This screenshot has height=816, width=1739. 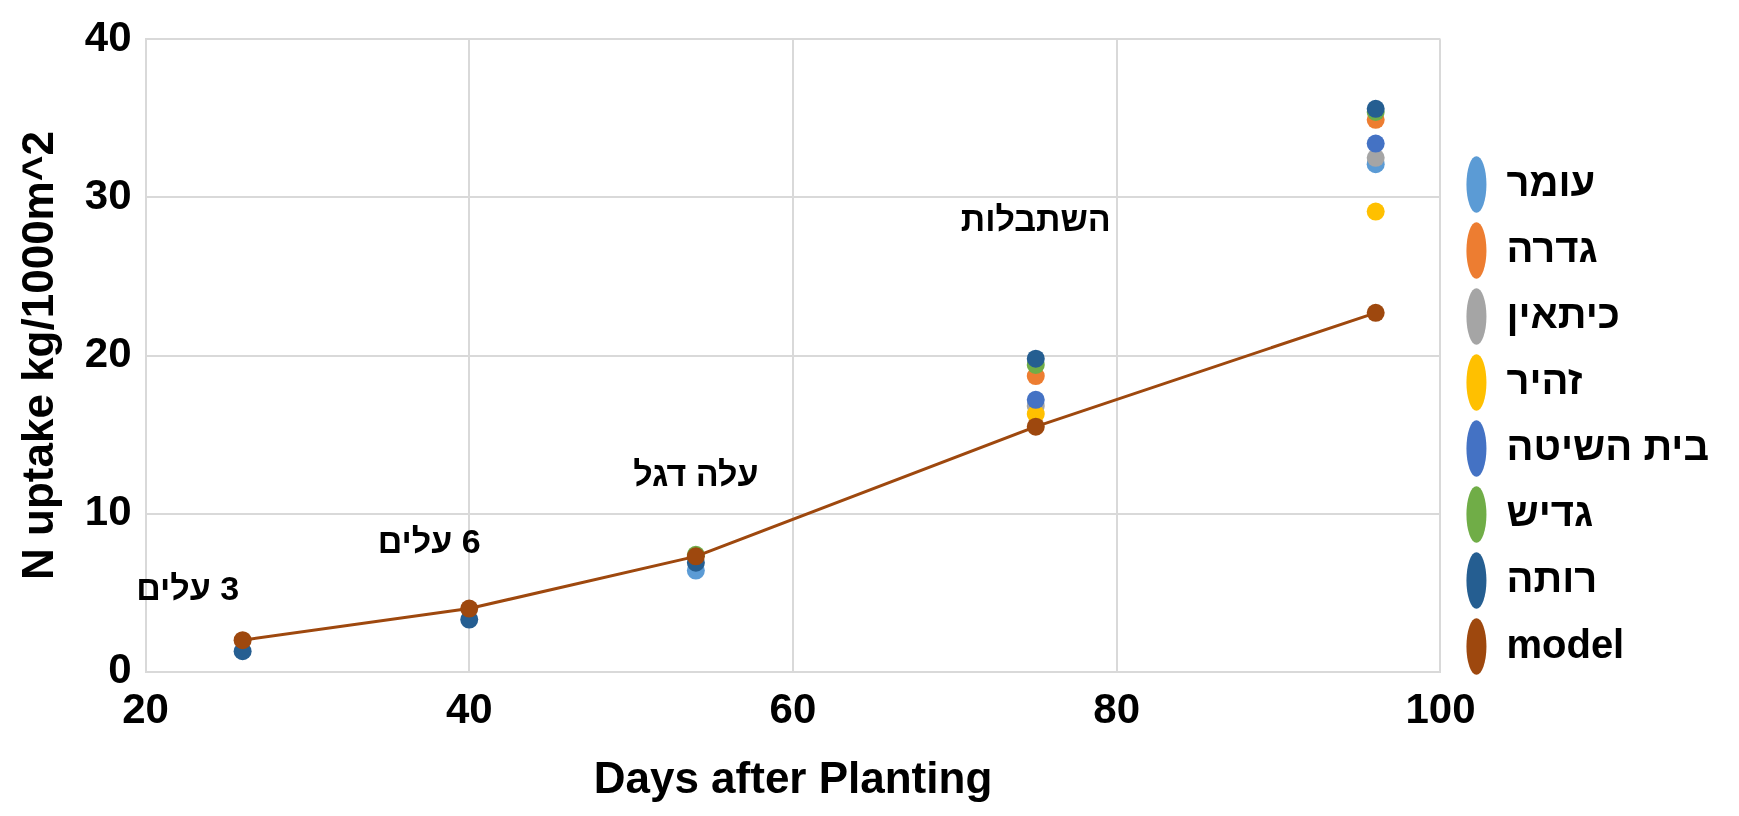 I want to click on legend-label: כיתאין, so click(x=1563, y=313).